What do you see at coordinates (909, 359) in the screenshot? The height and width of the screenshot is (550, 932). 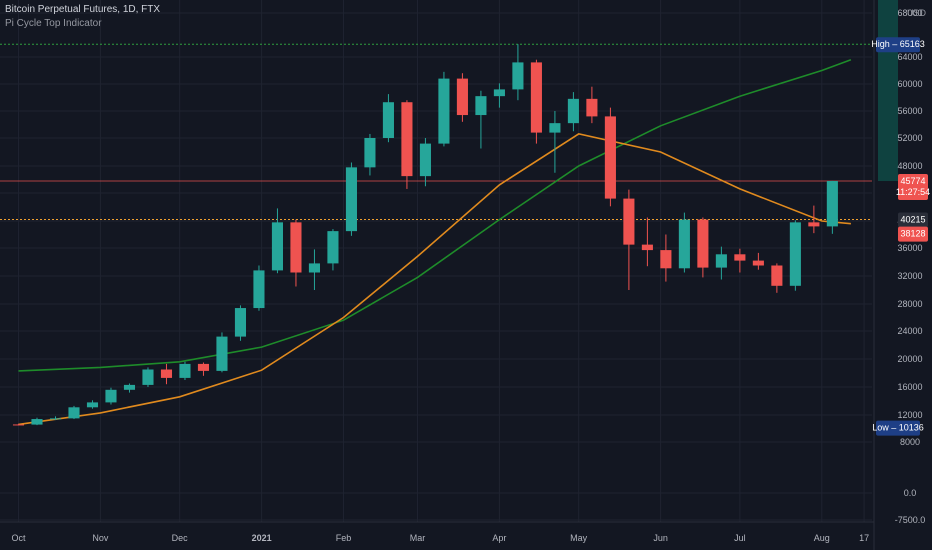 I see `y-tick-label: 20000` at bounding box center [909, 359].